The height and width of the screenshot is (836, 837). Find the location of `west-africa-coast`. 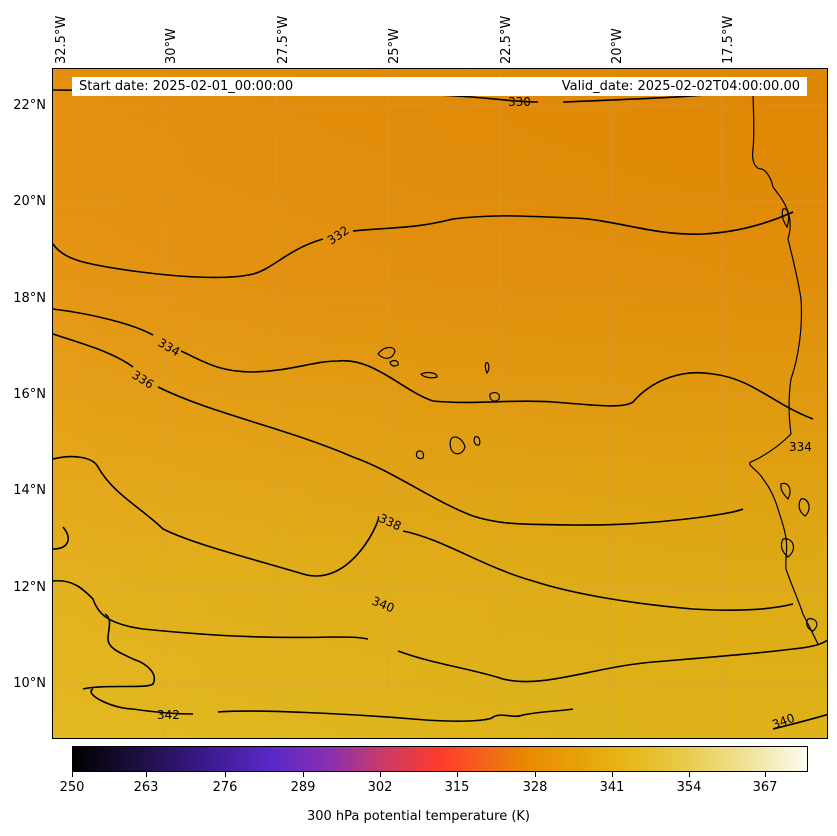

west-africa-coast is located at coordinates (784, 366).